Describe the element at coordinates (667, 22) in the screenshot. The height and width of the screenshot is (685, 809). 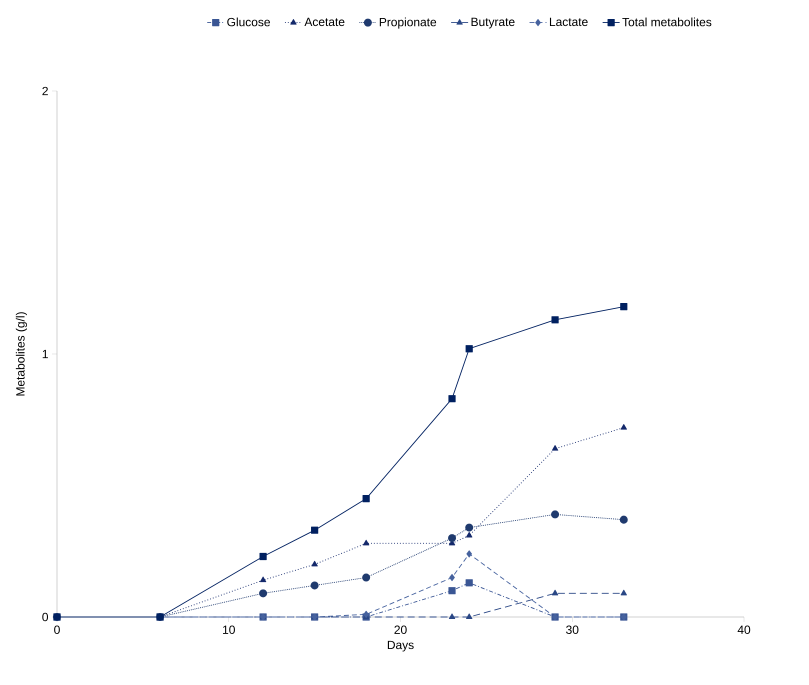
I see `legend-label: Total metabolites` at that location.